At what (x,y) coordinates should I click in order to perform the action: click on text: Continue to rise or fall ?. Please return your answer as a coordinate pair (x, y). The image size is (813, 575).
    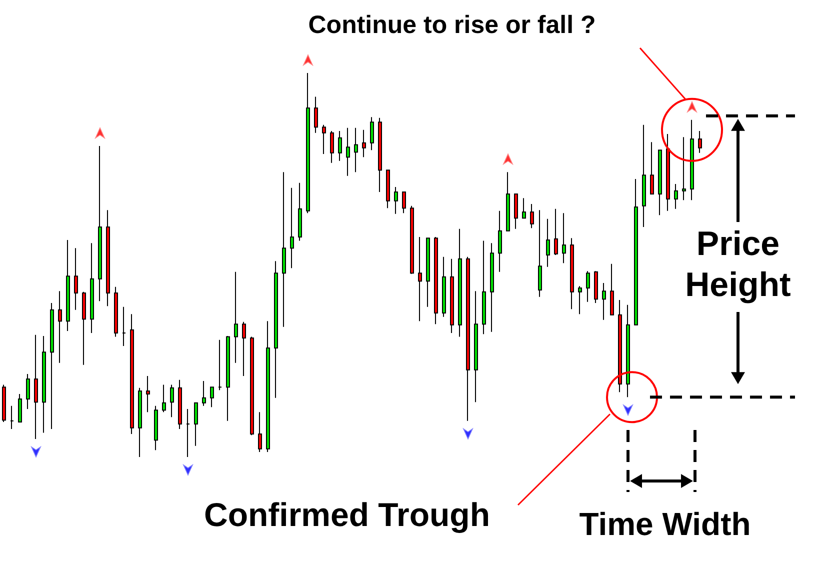
    Looking at the image, I should click on (452, 25).